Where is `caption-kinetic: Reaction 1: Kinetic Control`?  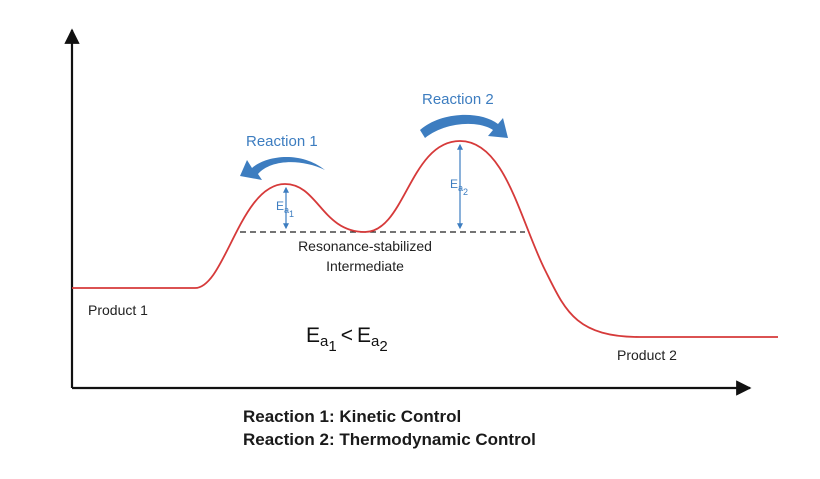 caption-kinetic: Reaction 1: Kinetic Control is located at coordinates (352, 416).